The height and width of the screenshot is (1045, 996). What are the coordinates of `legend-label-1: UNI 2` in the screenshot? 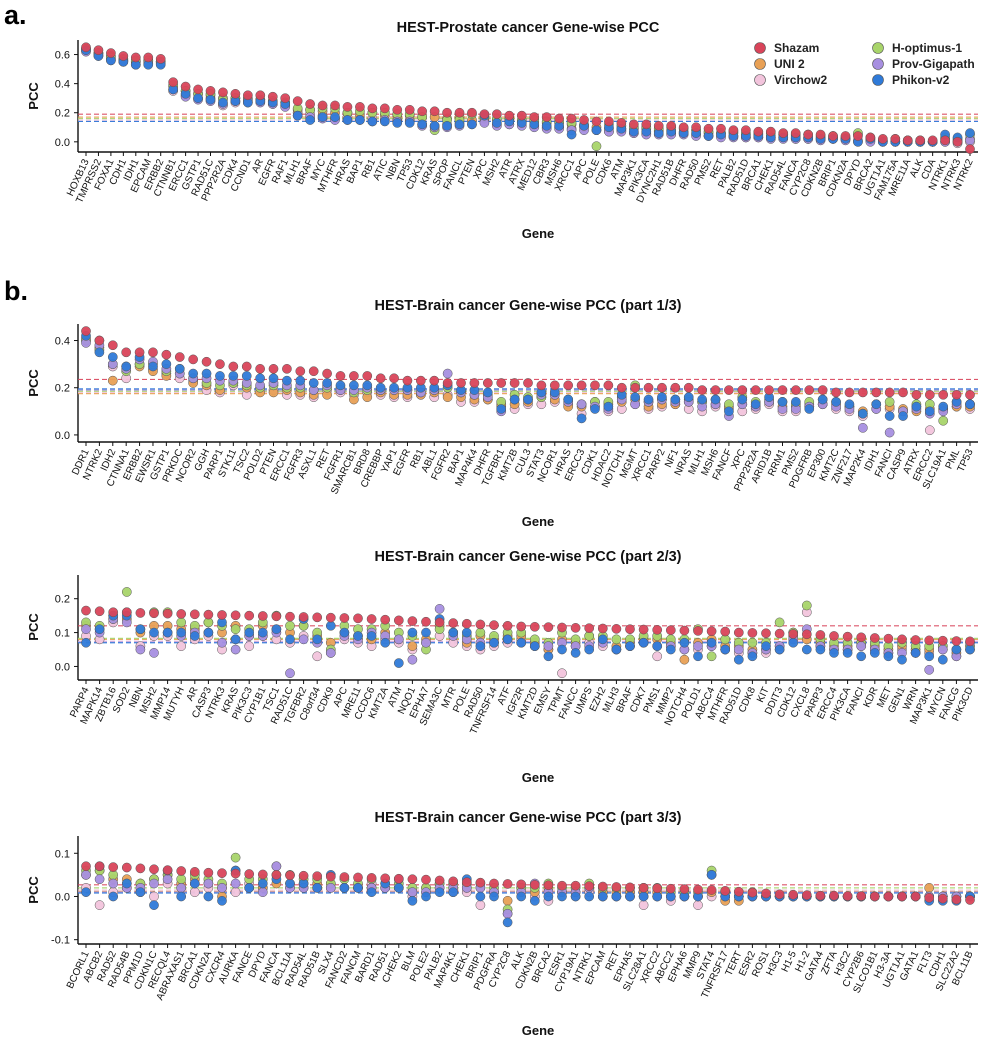 It's located at (789, 64).